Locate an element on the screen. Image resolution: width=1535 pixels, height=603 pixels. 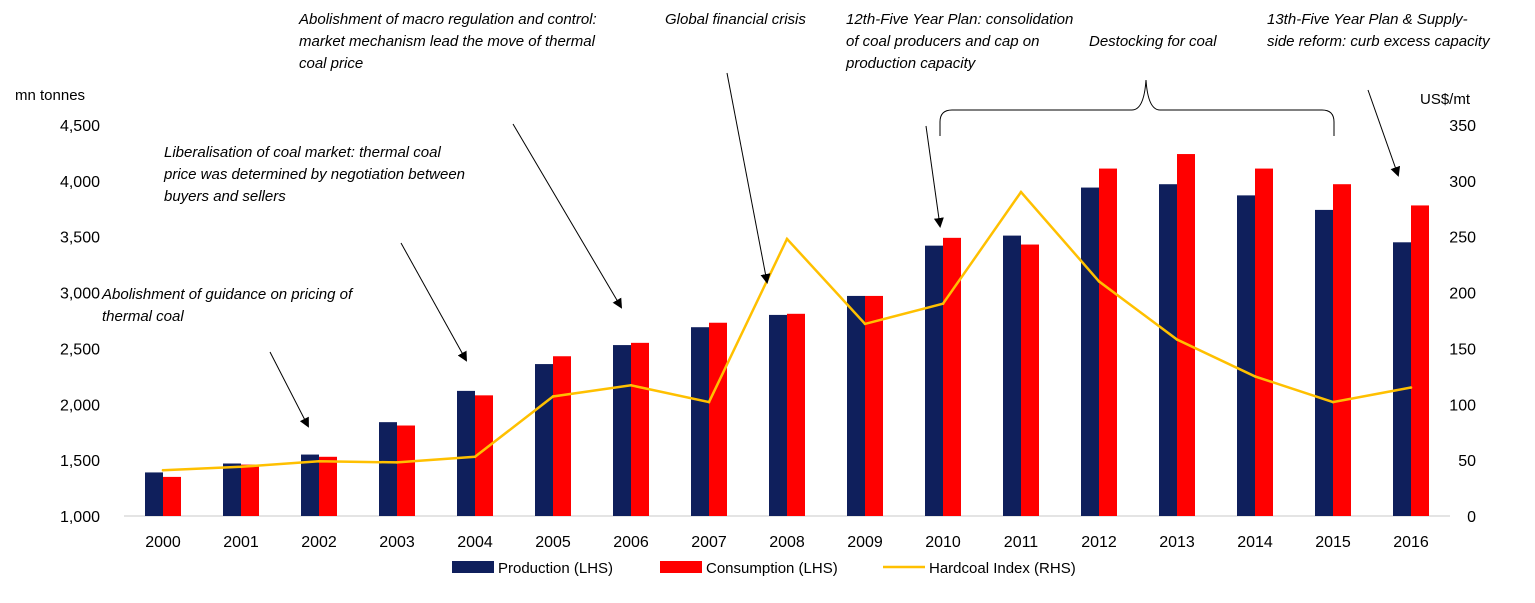
legend-item: Consumption (LHS) is located at coordinates (749, 568).